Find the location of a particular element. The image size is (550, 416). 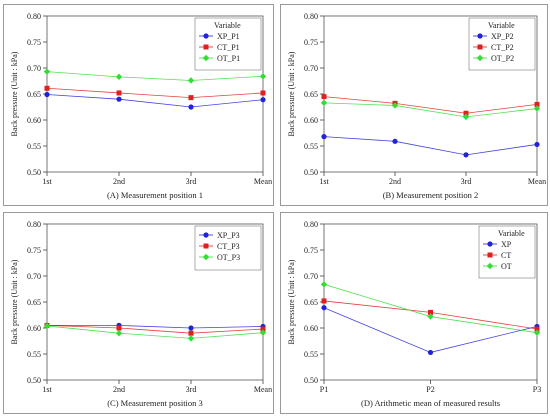

legend-label: CT_P3 is located at coordinates (228, 246).